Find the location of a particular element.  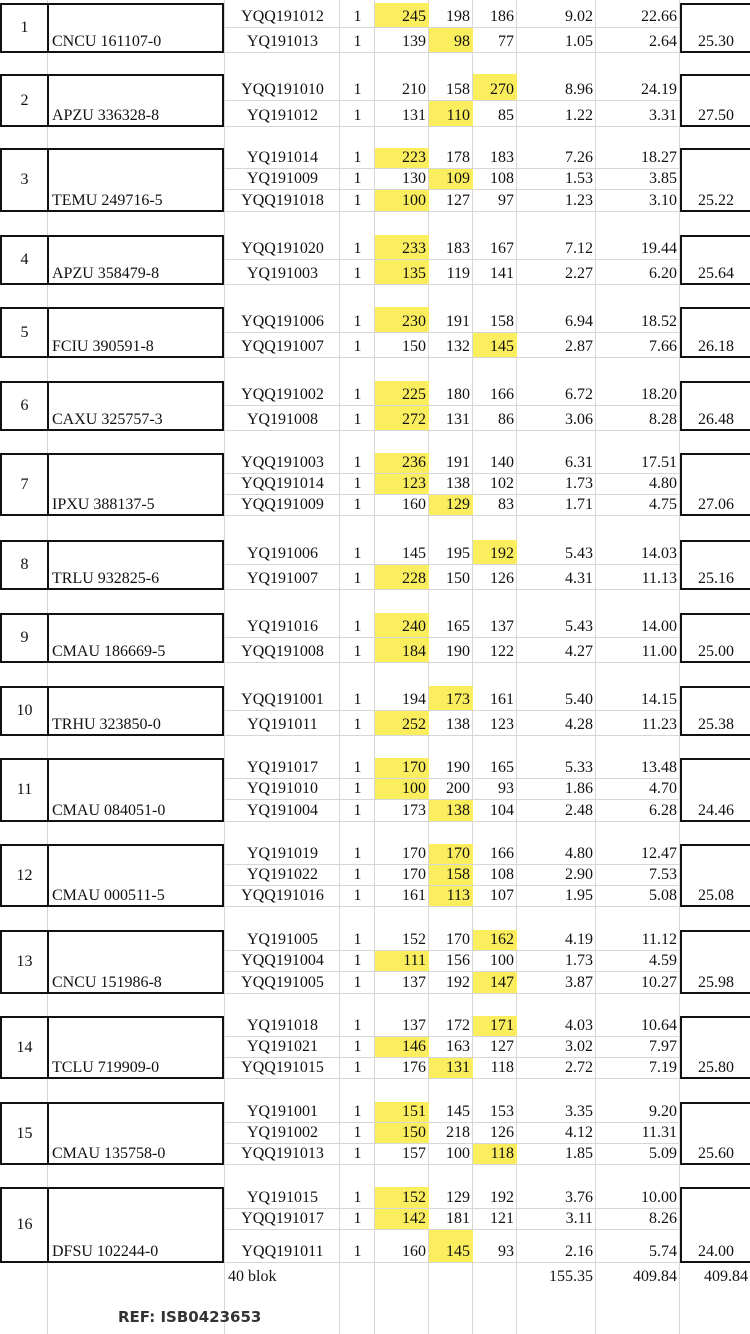

cell-block: YQQ191001 is located at coordinates (282, 699).